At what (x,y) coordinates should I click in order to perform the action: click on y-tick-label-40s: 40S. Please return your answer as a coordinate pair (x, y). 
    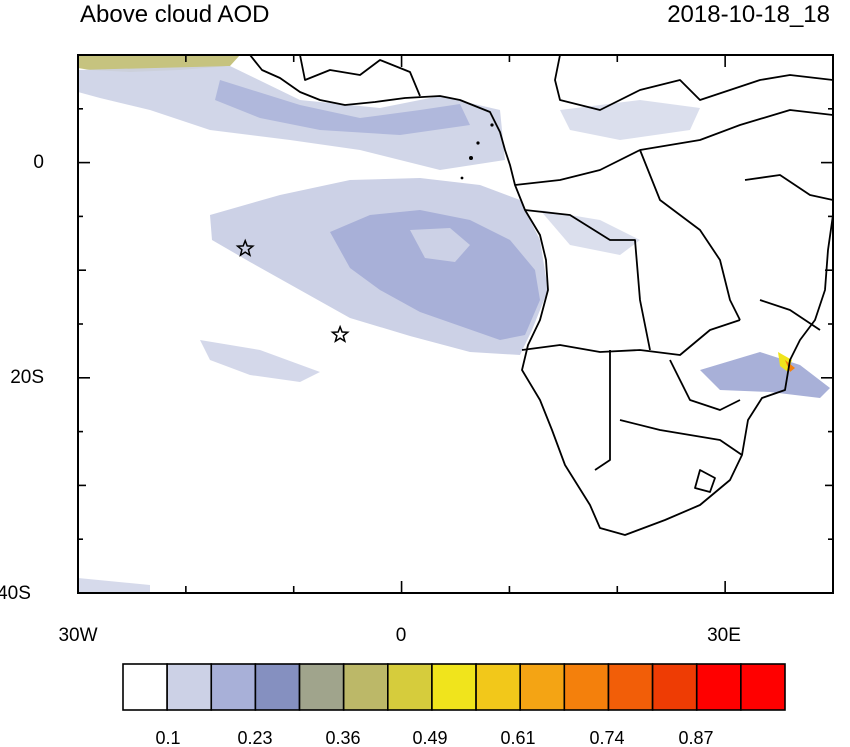
    Looking at the image, I should click on (15, 593).